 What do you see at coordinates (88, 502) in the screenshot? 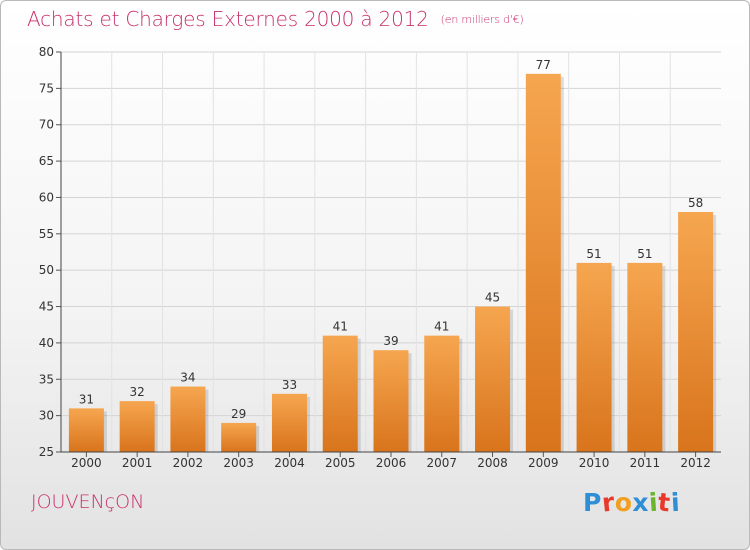
I see `town-name: JOUVENçON` at bounding box center [88, 502].